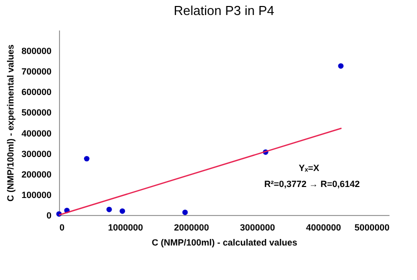  Describe the element at coordinates (309, 168) in the screenshot. I see `annotation: Yₓ=X` at that location.